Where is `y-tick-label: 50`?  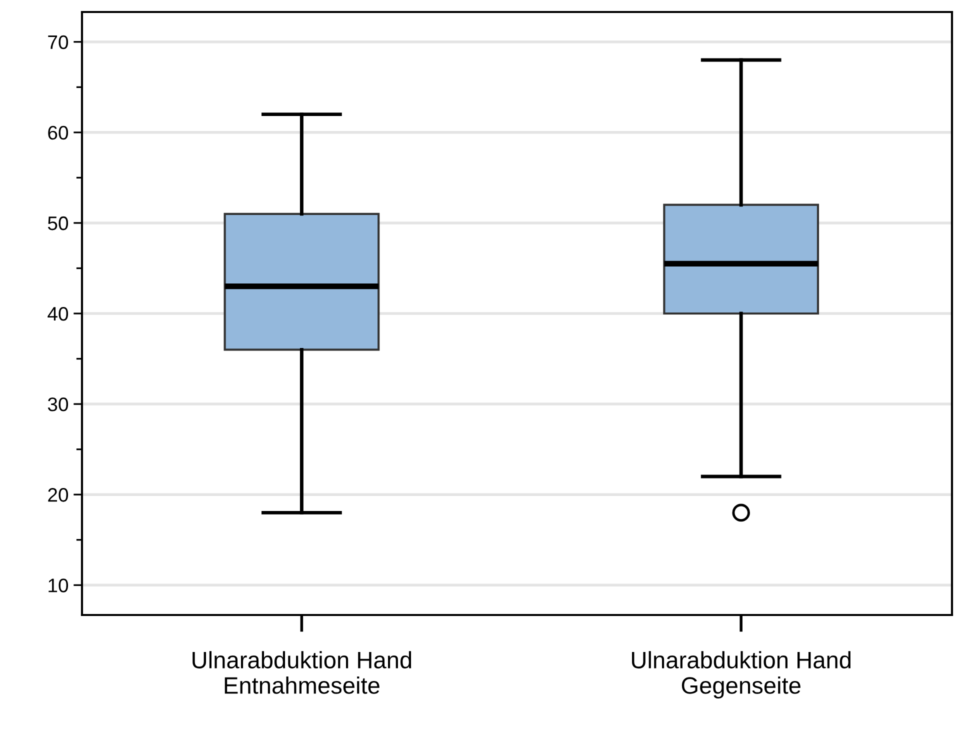 y-tick-label: 50 is located at coordinates (58, 223).